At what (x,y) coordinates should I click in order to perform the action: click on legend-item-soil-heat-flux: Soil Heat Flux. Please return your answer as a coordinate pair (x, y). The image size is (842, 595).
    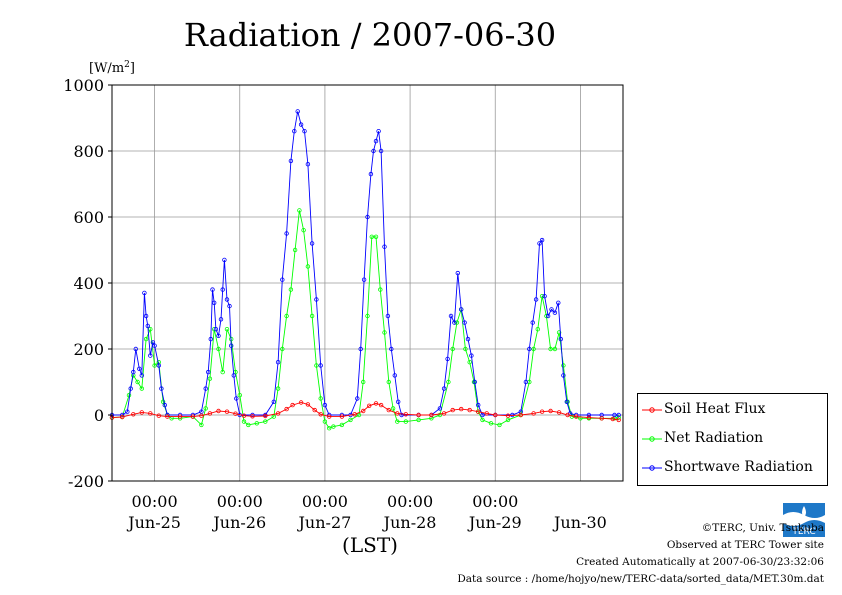
    Looking at the image, I should click on (732, 410).